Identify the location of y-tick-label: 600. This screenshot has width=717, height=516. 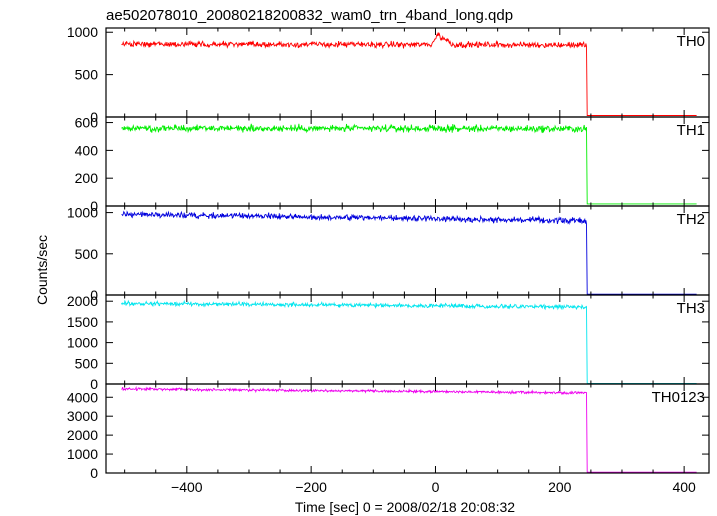
(87, 123).